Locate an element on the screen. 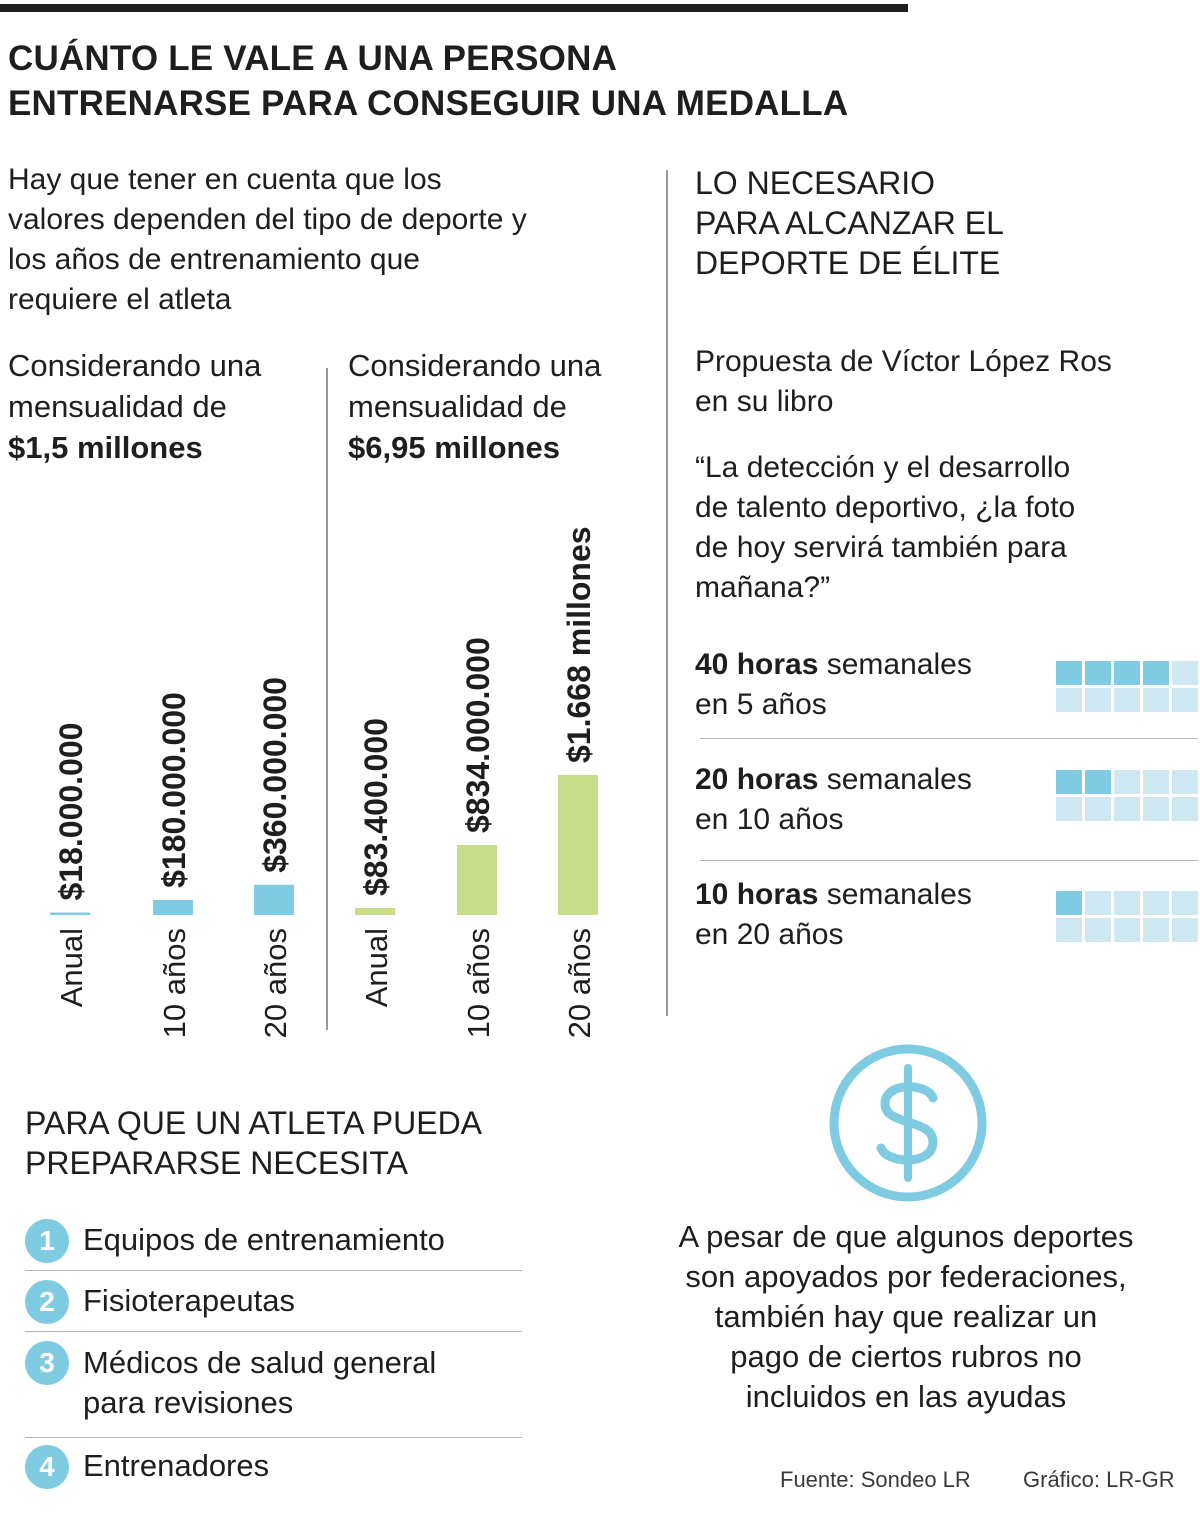  number-badge: 3 is located at coordinates (47, 1363).